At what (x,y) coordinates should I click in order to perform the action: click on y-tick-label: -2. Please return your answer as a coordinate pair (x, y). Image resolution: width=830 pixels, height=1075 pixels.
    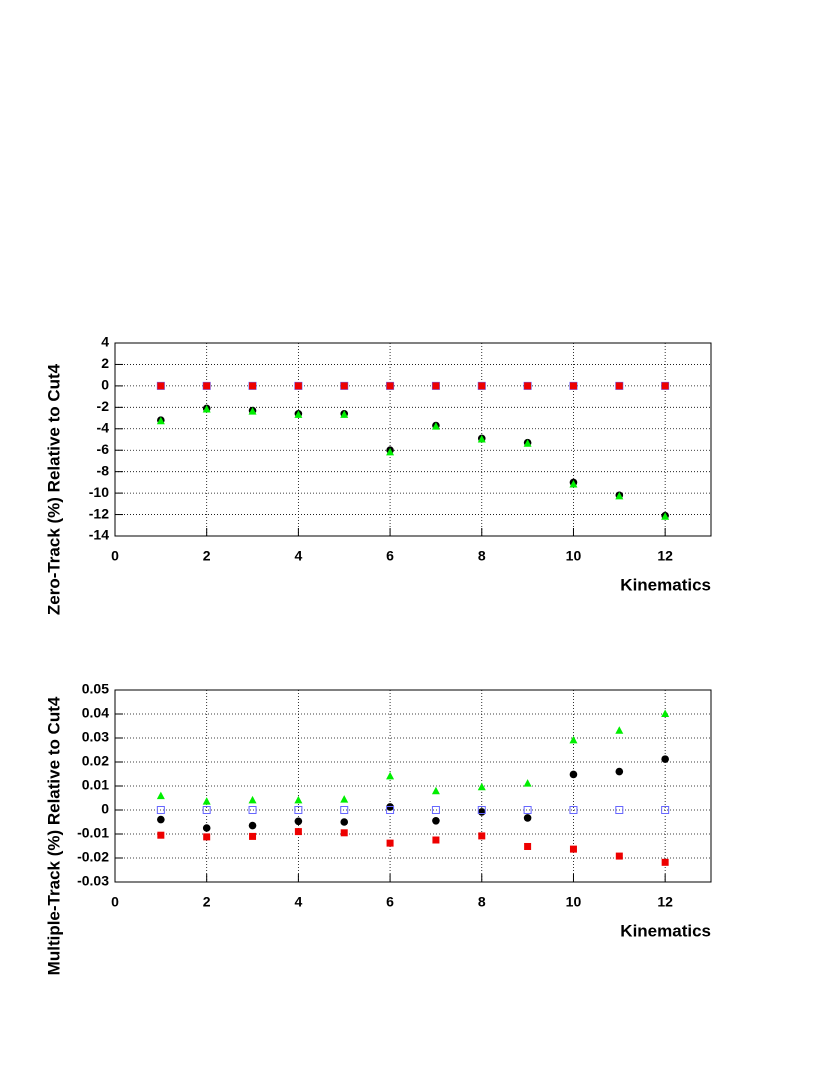
    Looking at the image, I should click on (103, 406).